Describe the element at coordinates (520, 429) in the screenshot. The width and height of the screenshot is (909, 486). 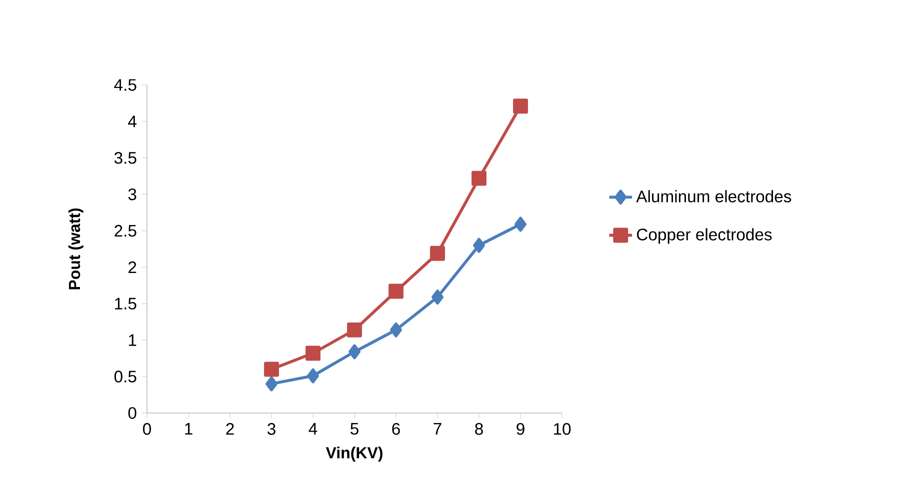
I see `x-tick-label: 9` at that location.